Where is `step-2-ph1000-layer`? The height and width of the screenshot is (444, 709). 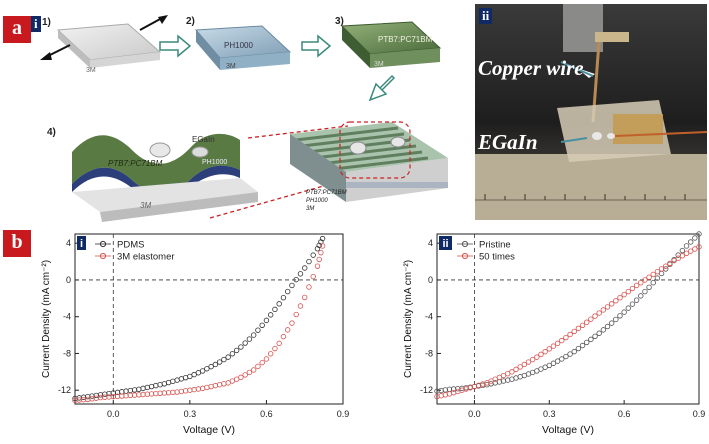 step-2-ph1000-layer is located at coordinates (243, 47).